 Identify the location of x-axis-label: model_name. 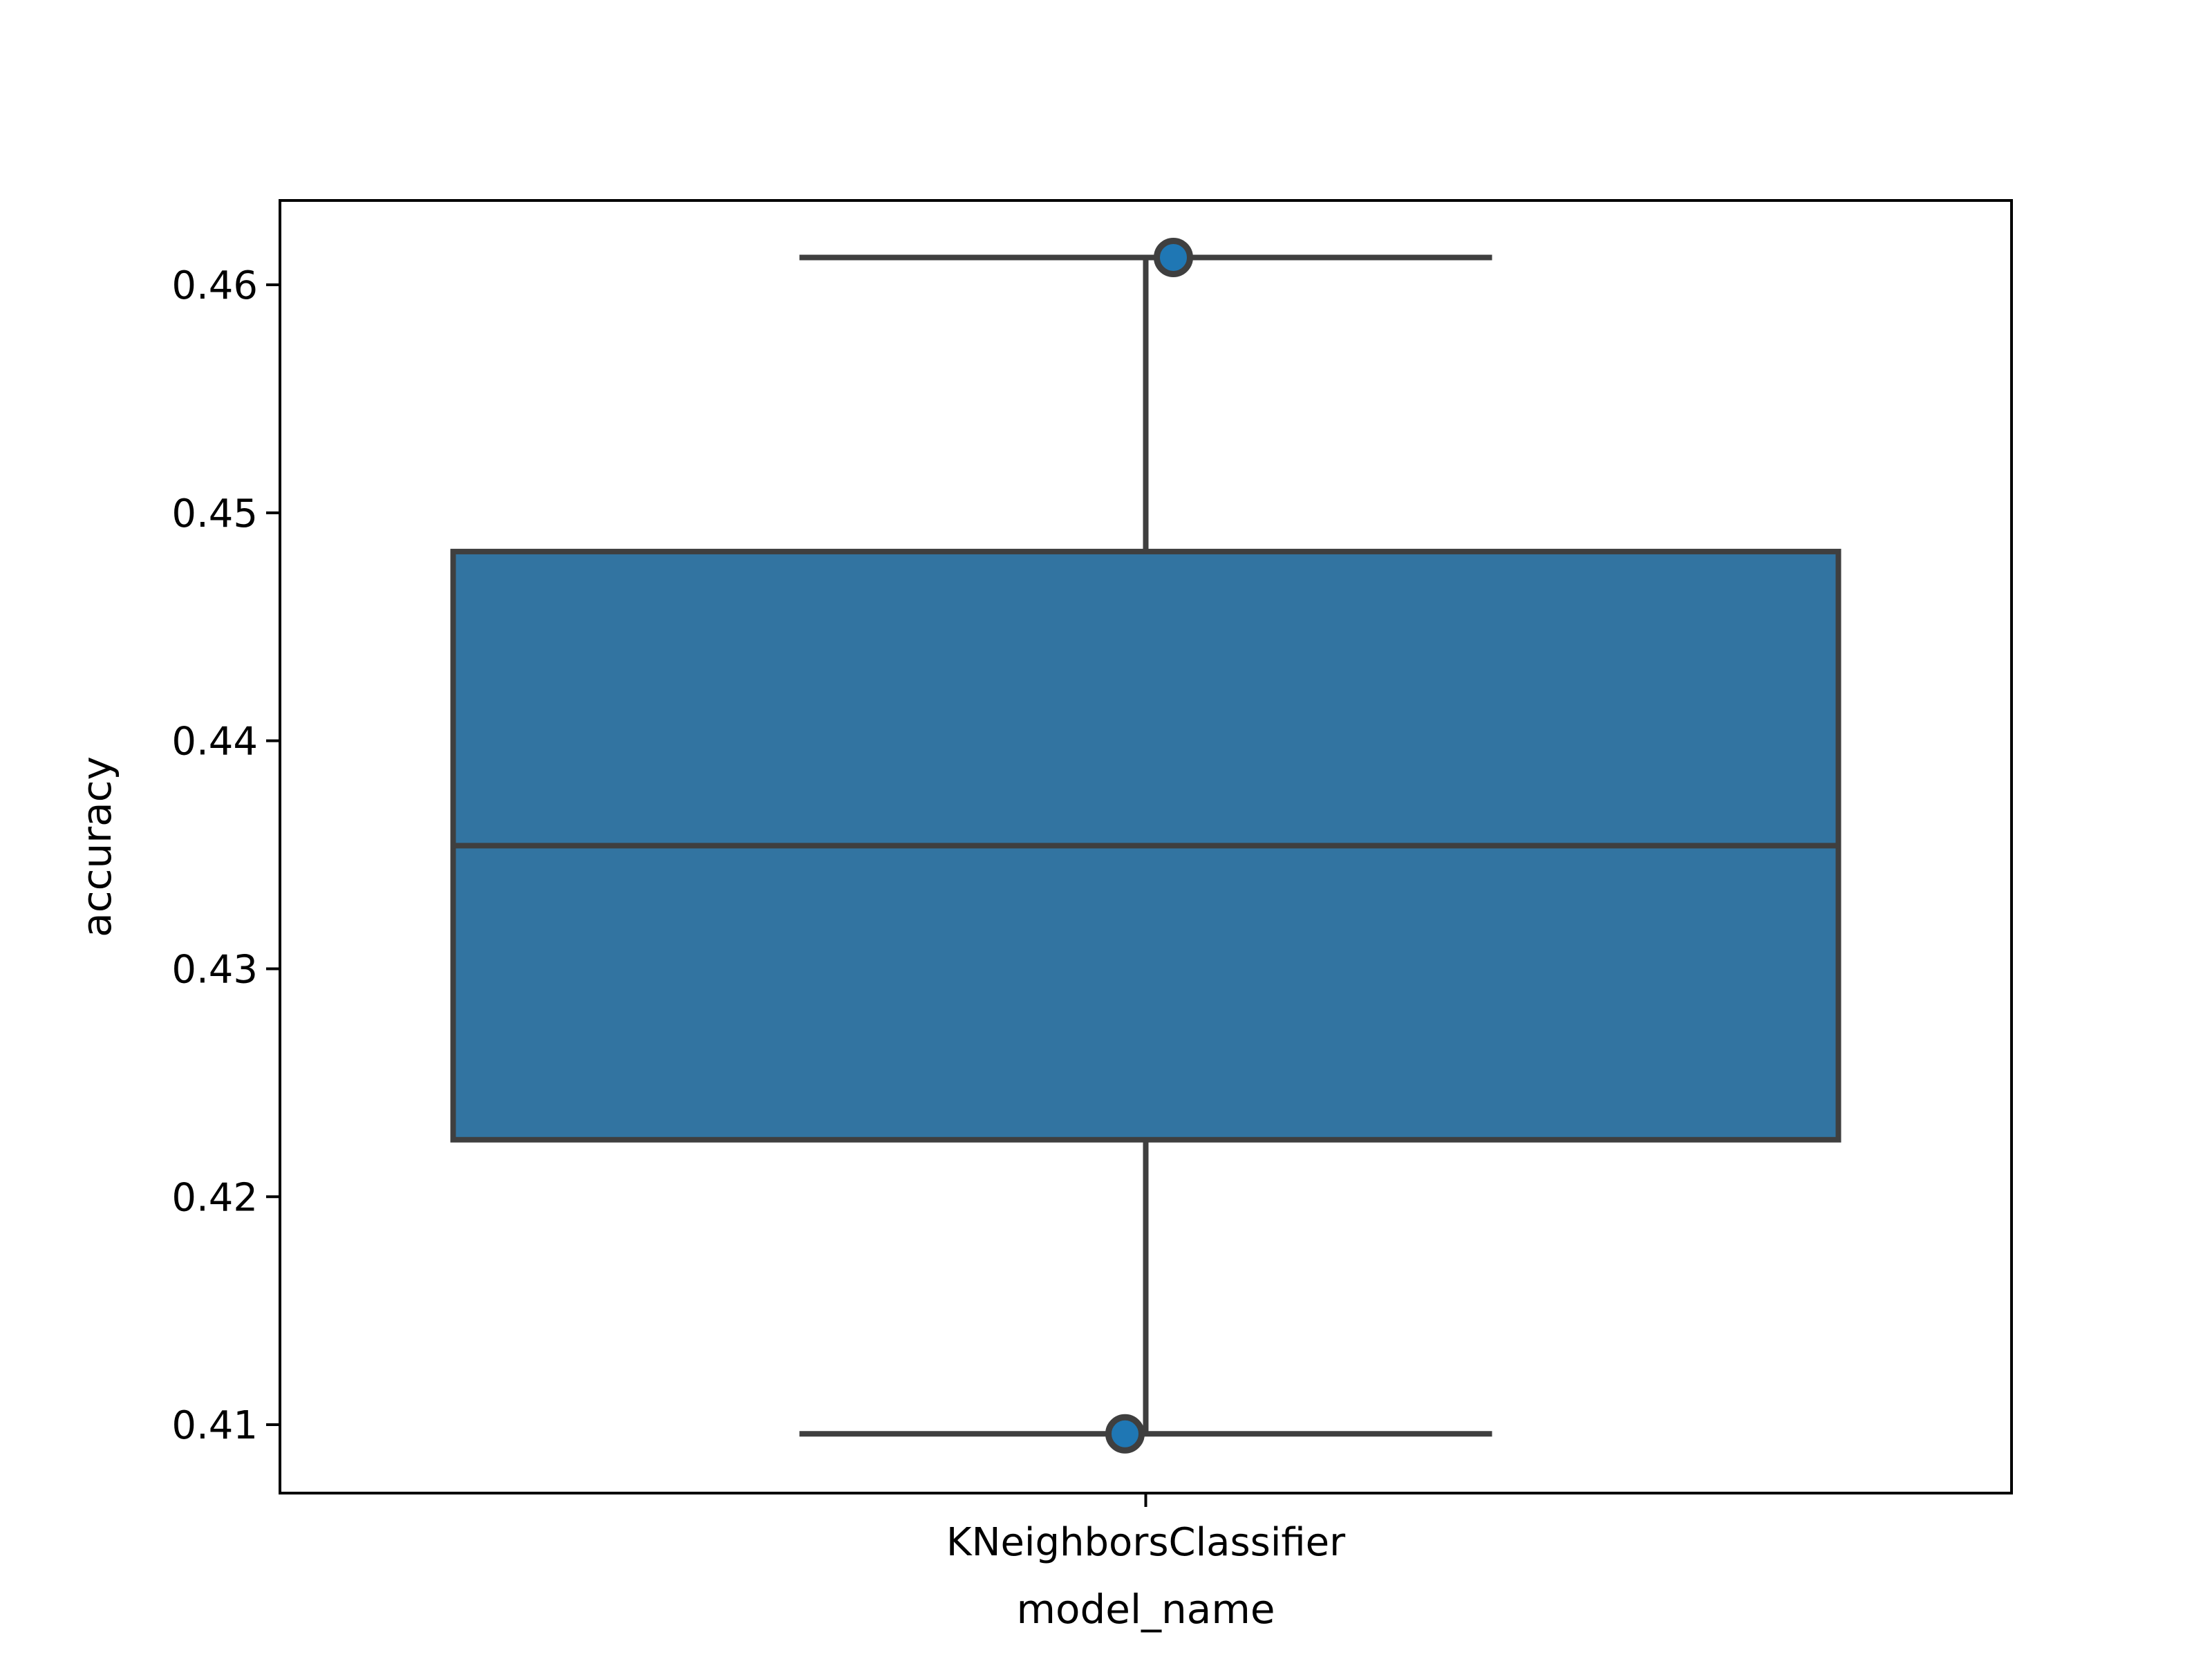
(1145, 1610).